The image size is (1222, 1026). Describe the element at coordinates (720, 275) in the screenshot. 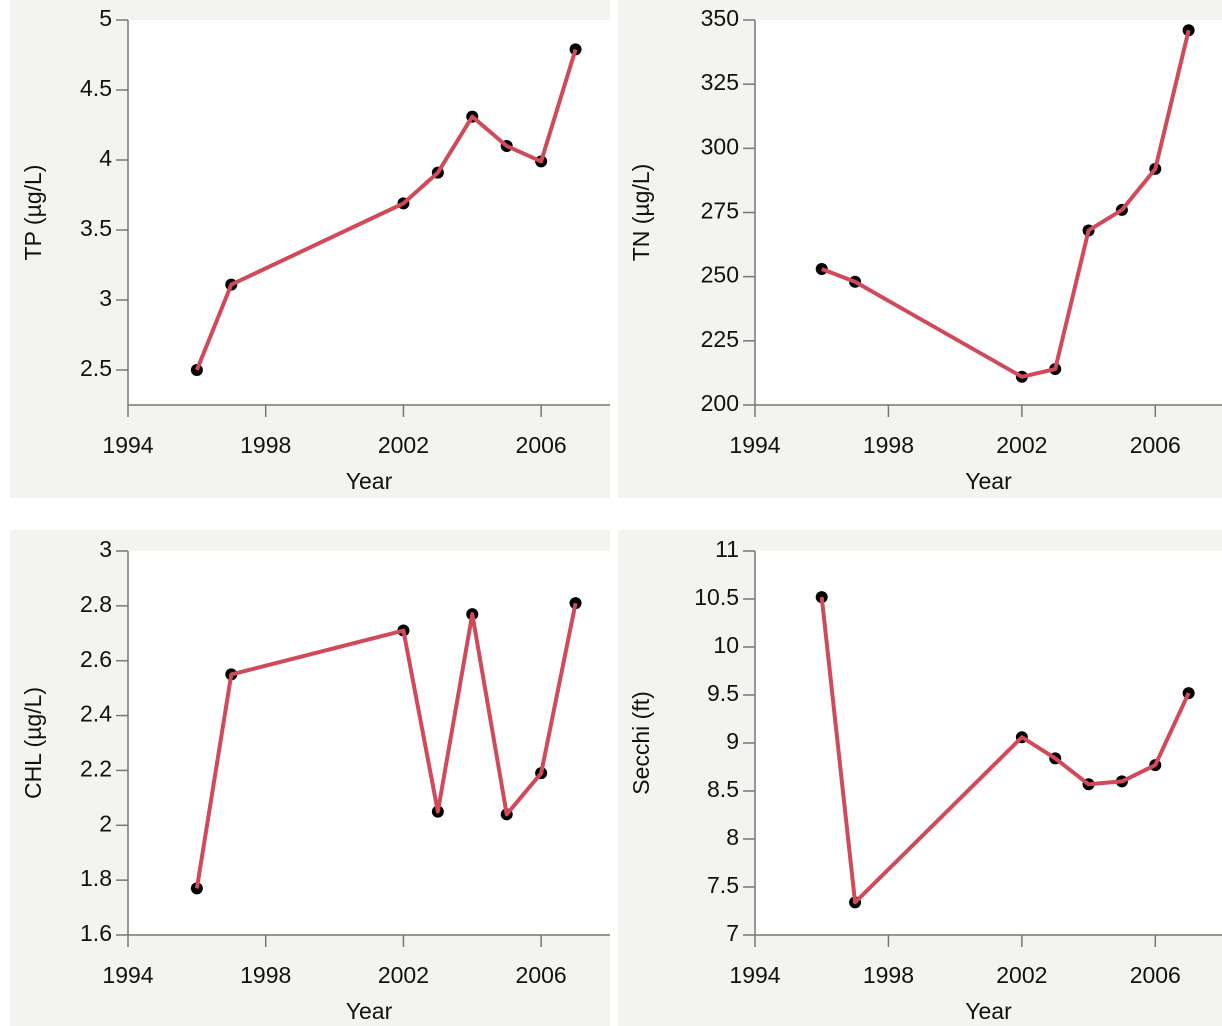

I see `y-tick-label: 250` at that location.